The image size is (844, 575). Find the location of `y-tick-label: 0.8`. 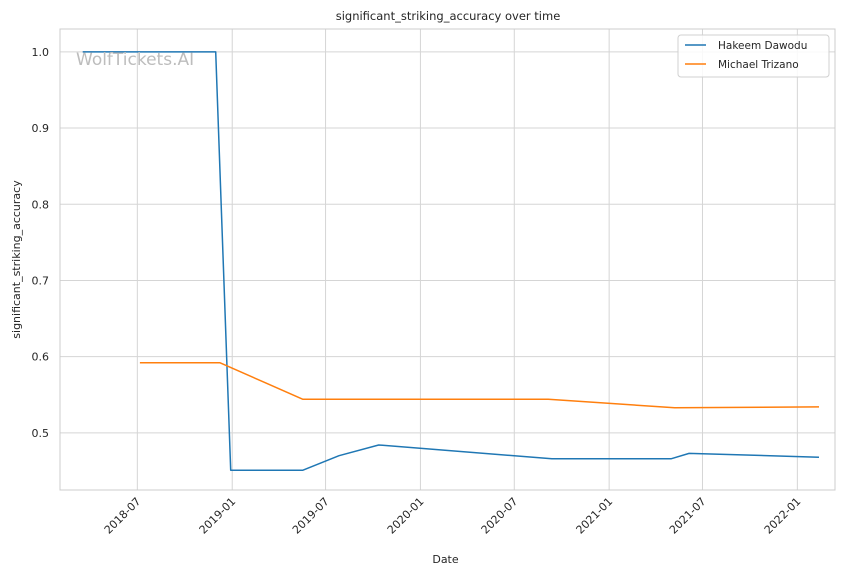

y-tick-label: 0.8 is located at coordinates (41, 204).